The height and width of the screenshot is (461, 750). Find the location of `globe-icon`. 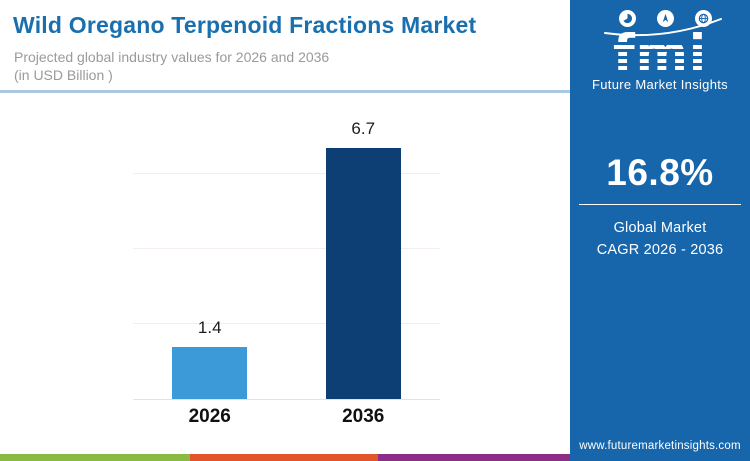

globe-icon is located at coordinates (703, 18).